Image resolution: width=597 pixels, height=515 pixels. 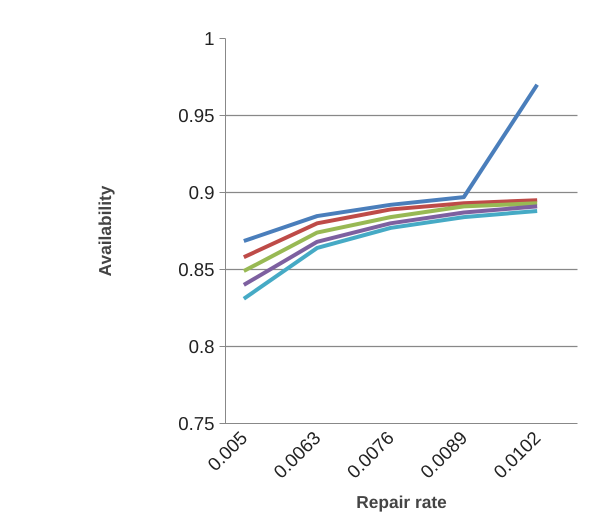 I want to click on y-tick-label: 0.8, so click(x=201, y=346).